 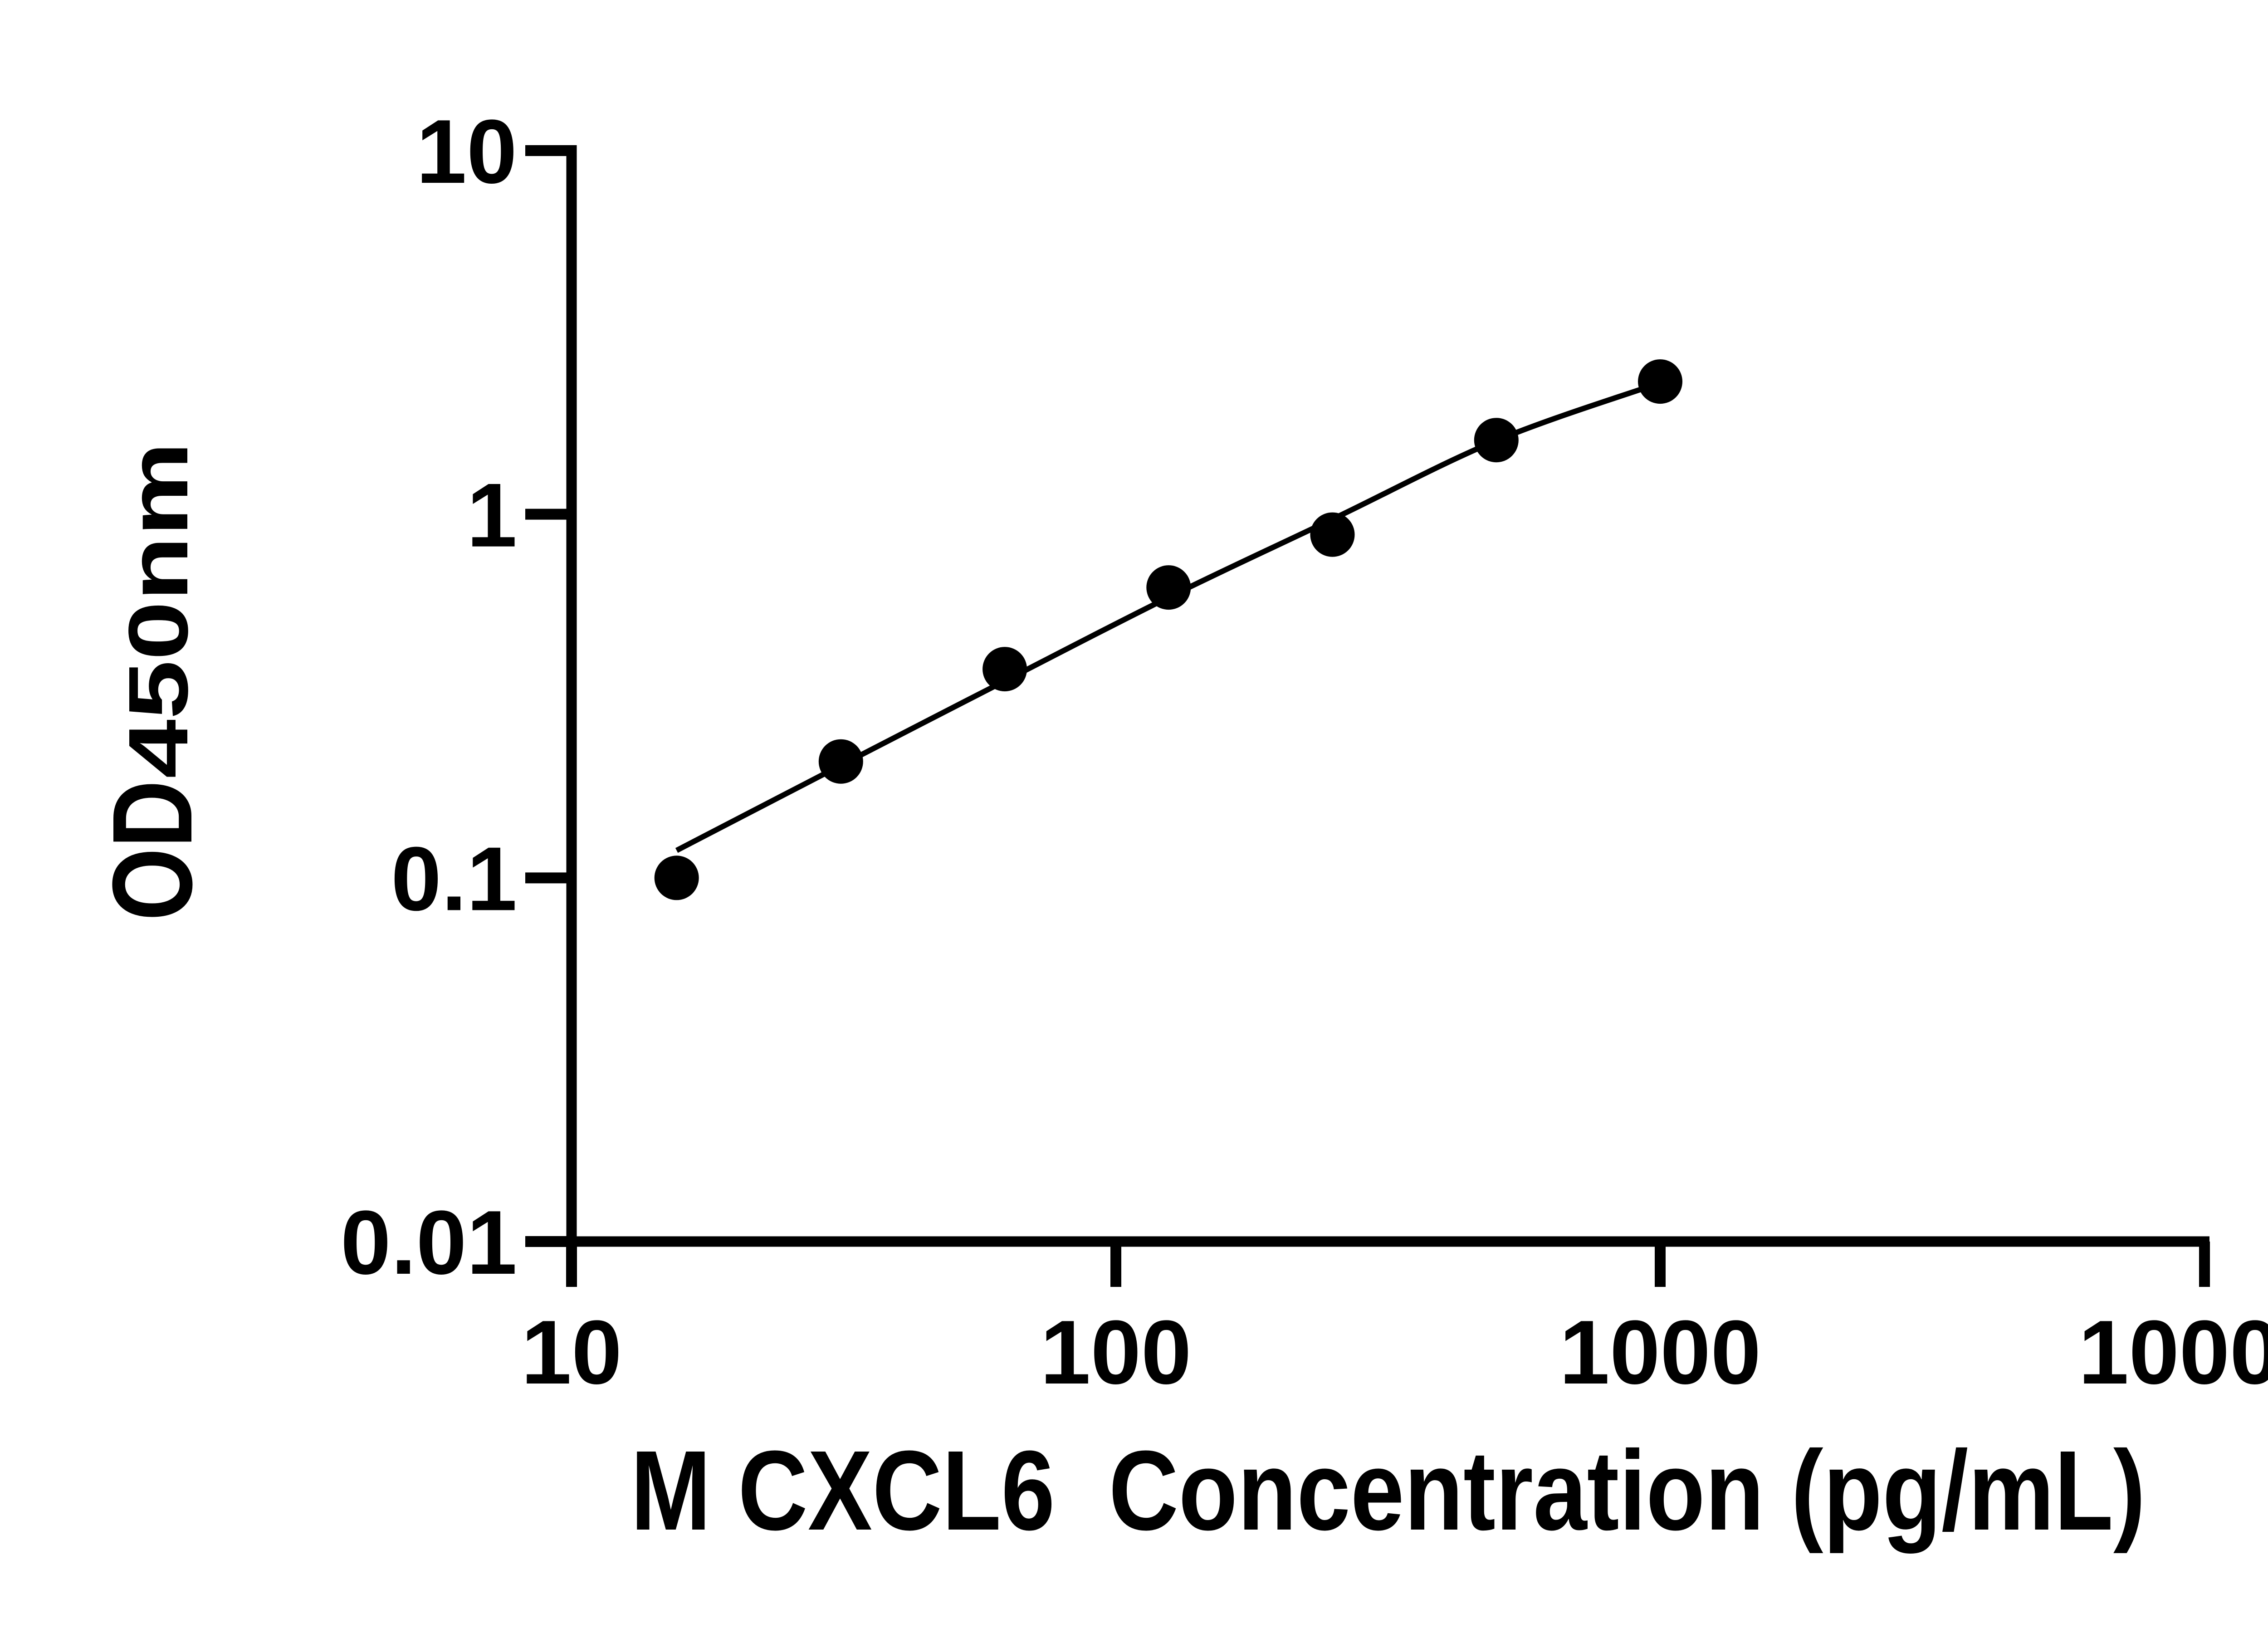 I want to click on y-axis-title-main: OD, so click(x=152, y=850).